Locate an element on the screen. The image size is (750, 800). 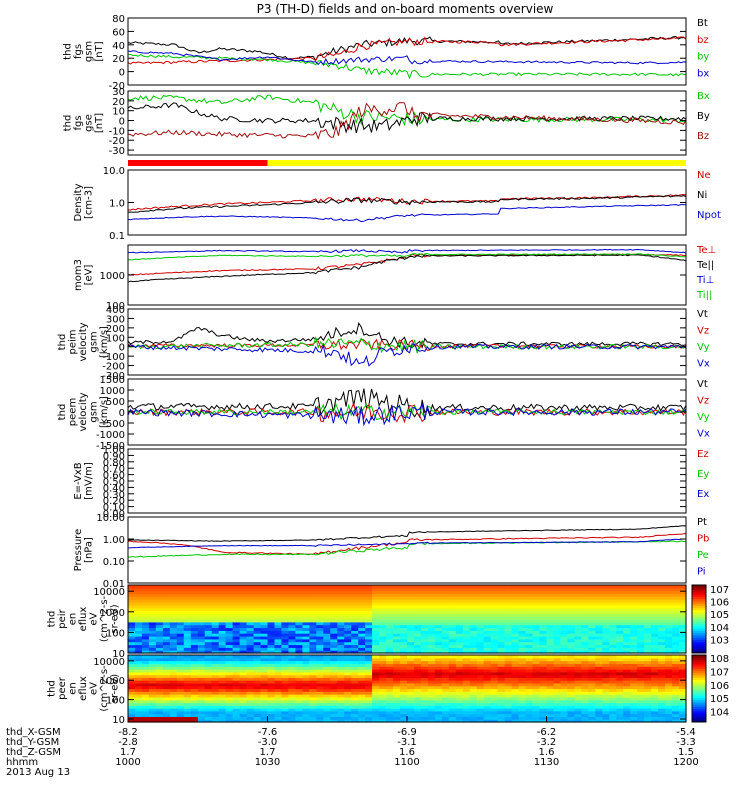
x-row-value: 1.7 is located at coordinates (128, 752).